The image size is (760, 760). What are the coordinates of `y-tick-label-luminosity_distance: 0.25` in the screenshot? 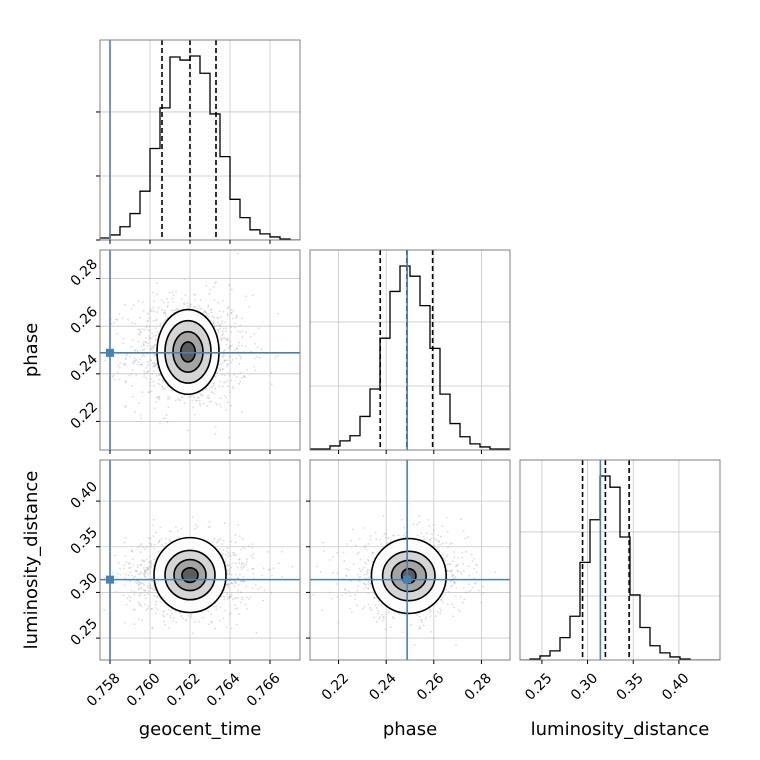 It's located at (84, 632).